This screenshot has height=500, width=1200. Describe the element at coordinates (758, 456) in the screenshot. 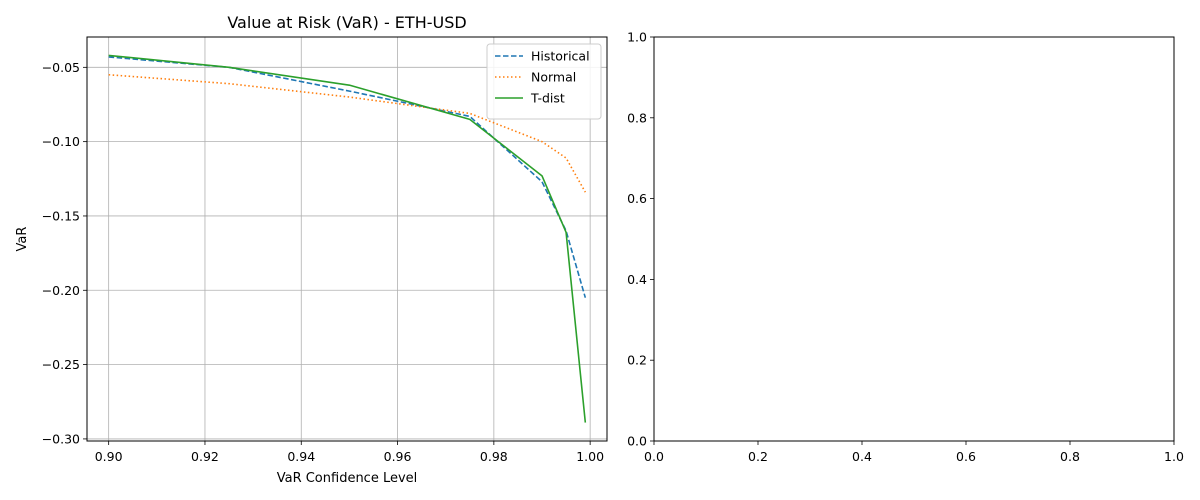

I see `x-tick-label: 0.2` at that location.